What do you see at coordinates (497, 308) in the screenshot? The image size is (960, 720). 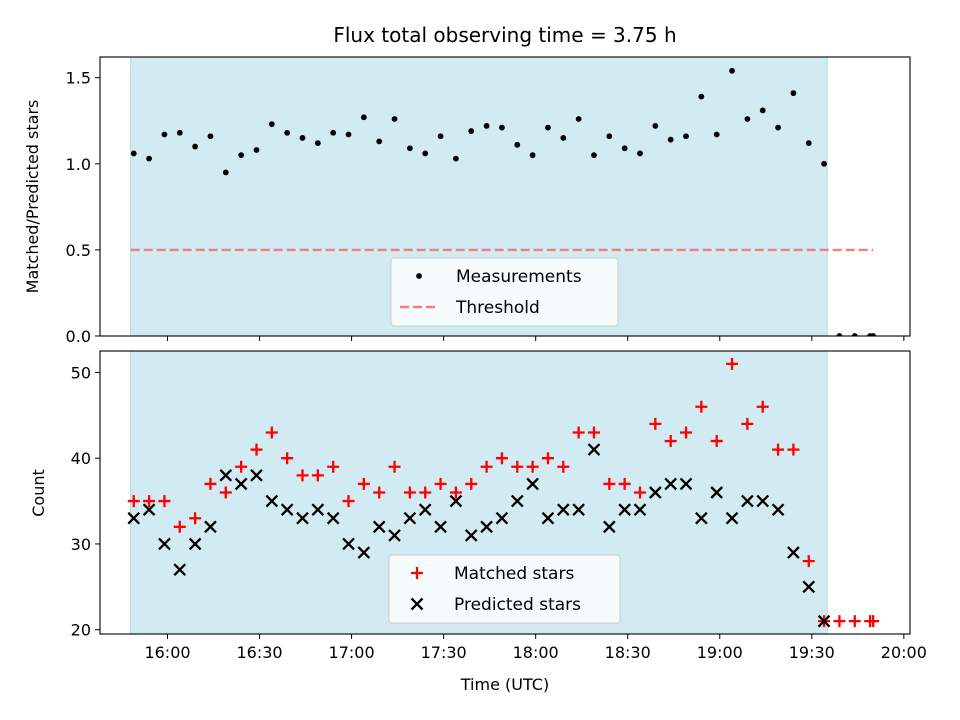 I see `top-legend-label: Threshold` at bounding box center [497, 308].